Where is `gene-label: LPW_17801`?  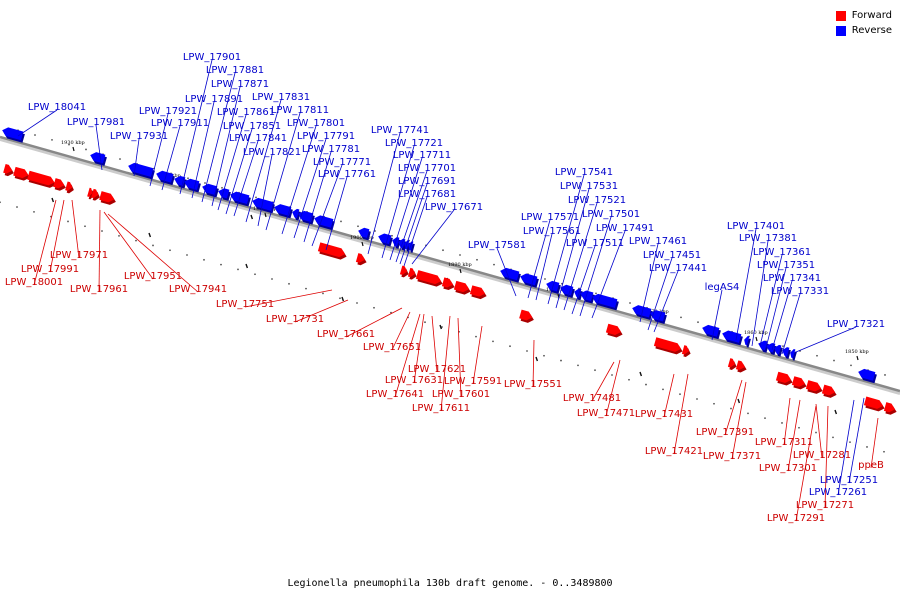 gene-label: LPW_17801 is located at coordinates (316, 123).